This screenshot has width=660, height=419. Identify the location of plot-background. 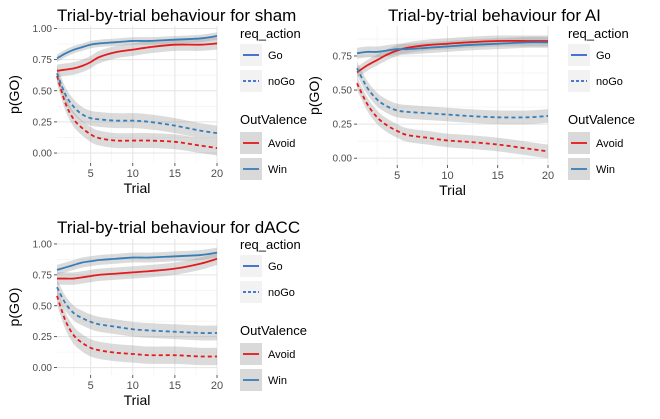
(452, 95).